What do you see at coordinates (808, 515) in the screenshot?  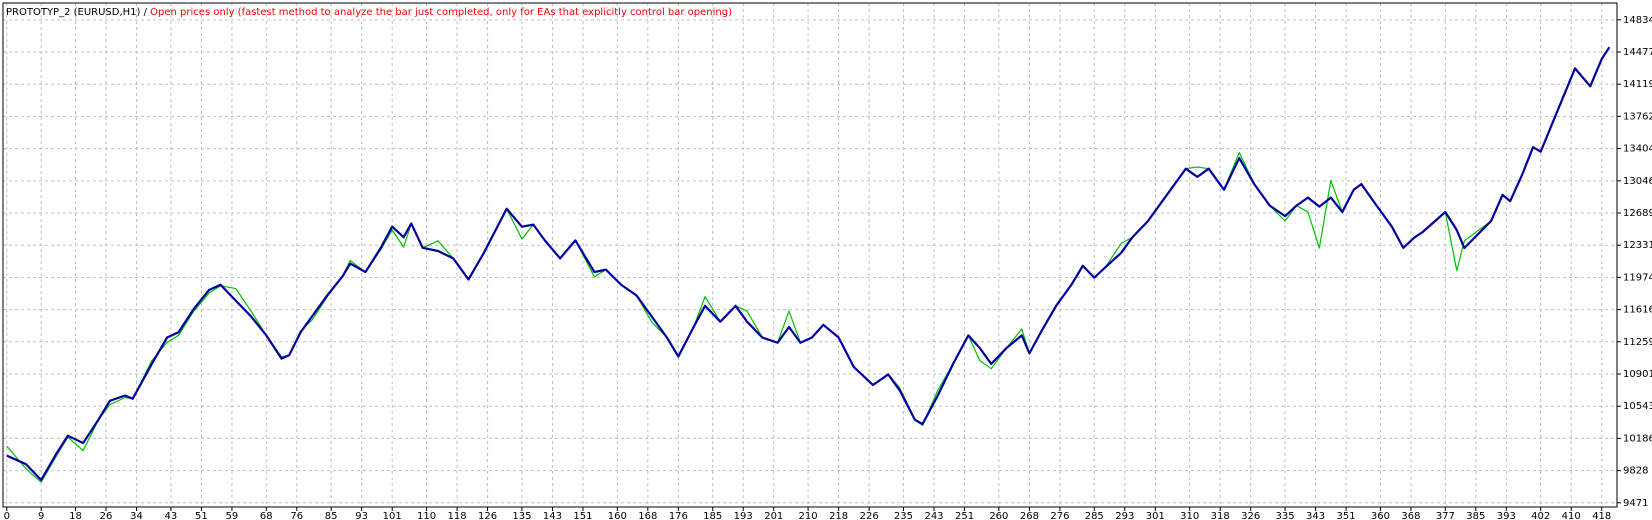 I see `x-tick-label: 210` at bounding box center [808, 515].